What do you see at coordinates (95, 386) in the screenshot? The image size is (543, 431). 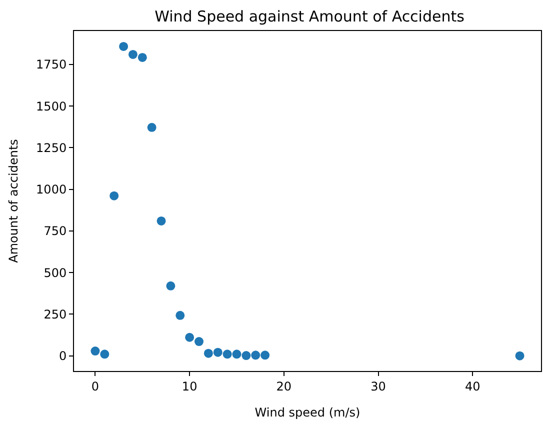 I see `x-tick-label: 0` at bounding box center [95, 386].